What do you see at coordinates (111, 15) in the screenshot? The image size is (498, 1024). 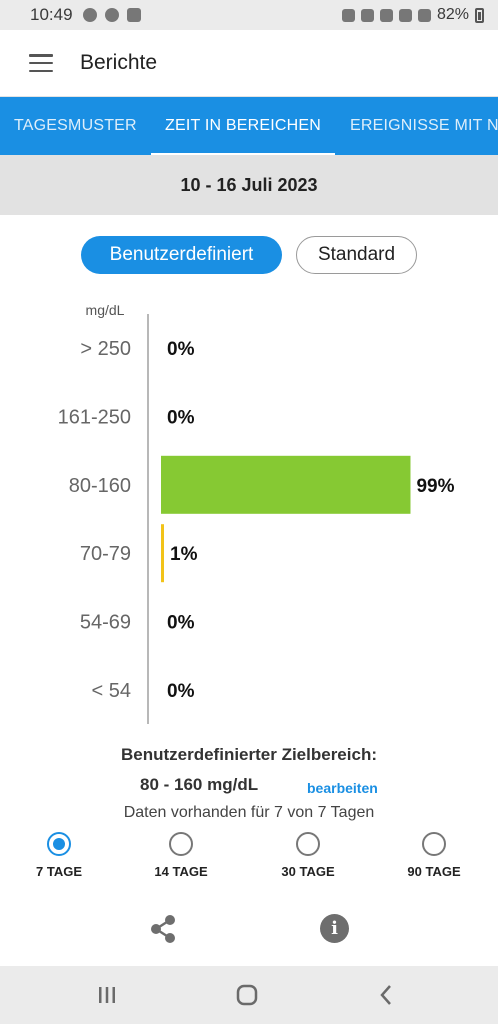 I see `health-icon` at bounding box center [111, 15].